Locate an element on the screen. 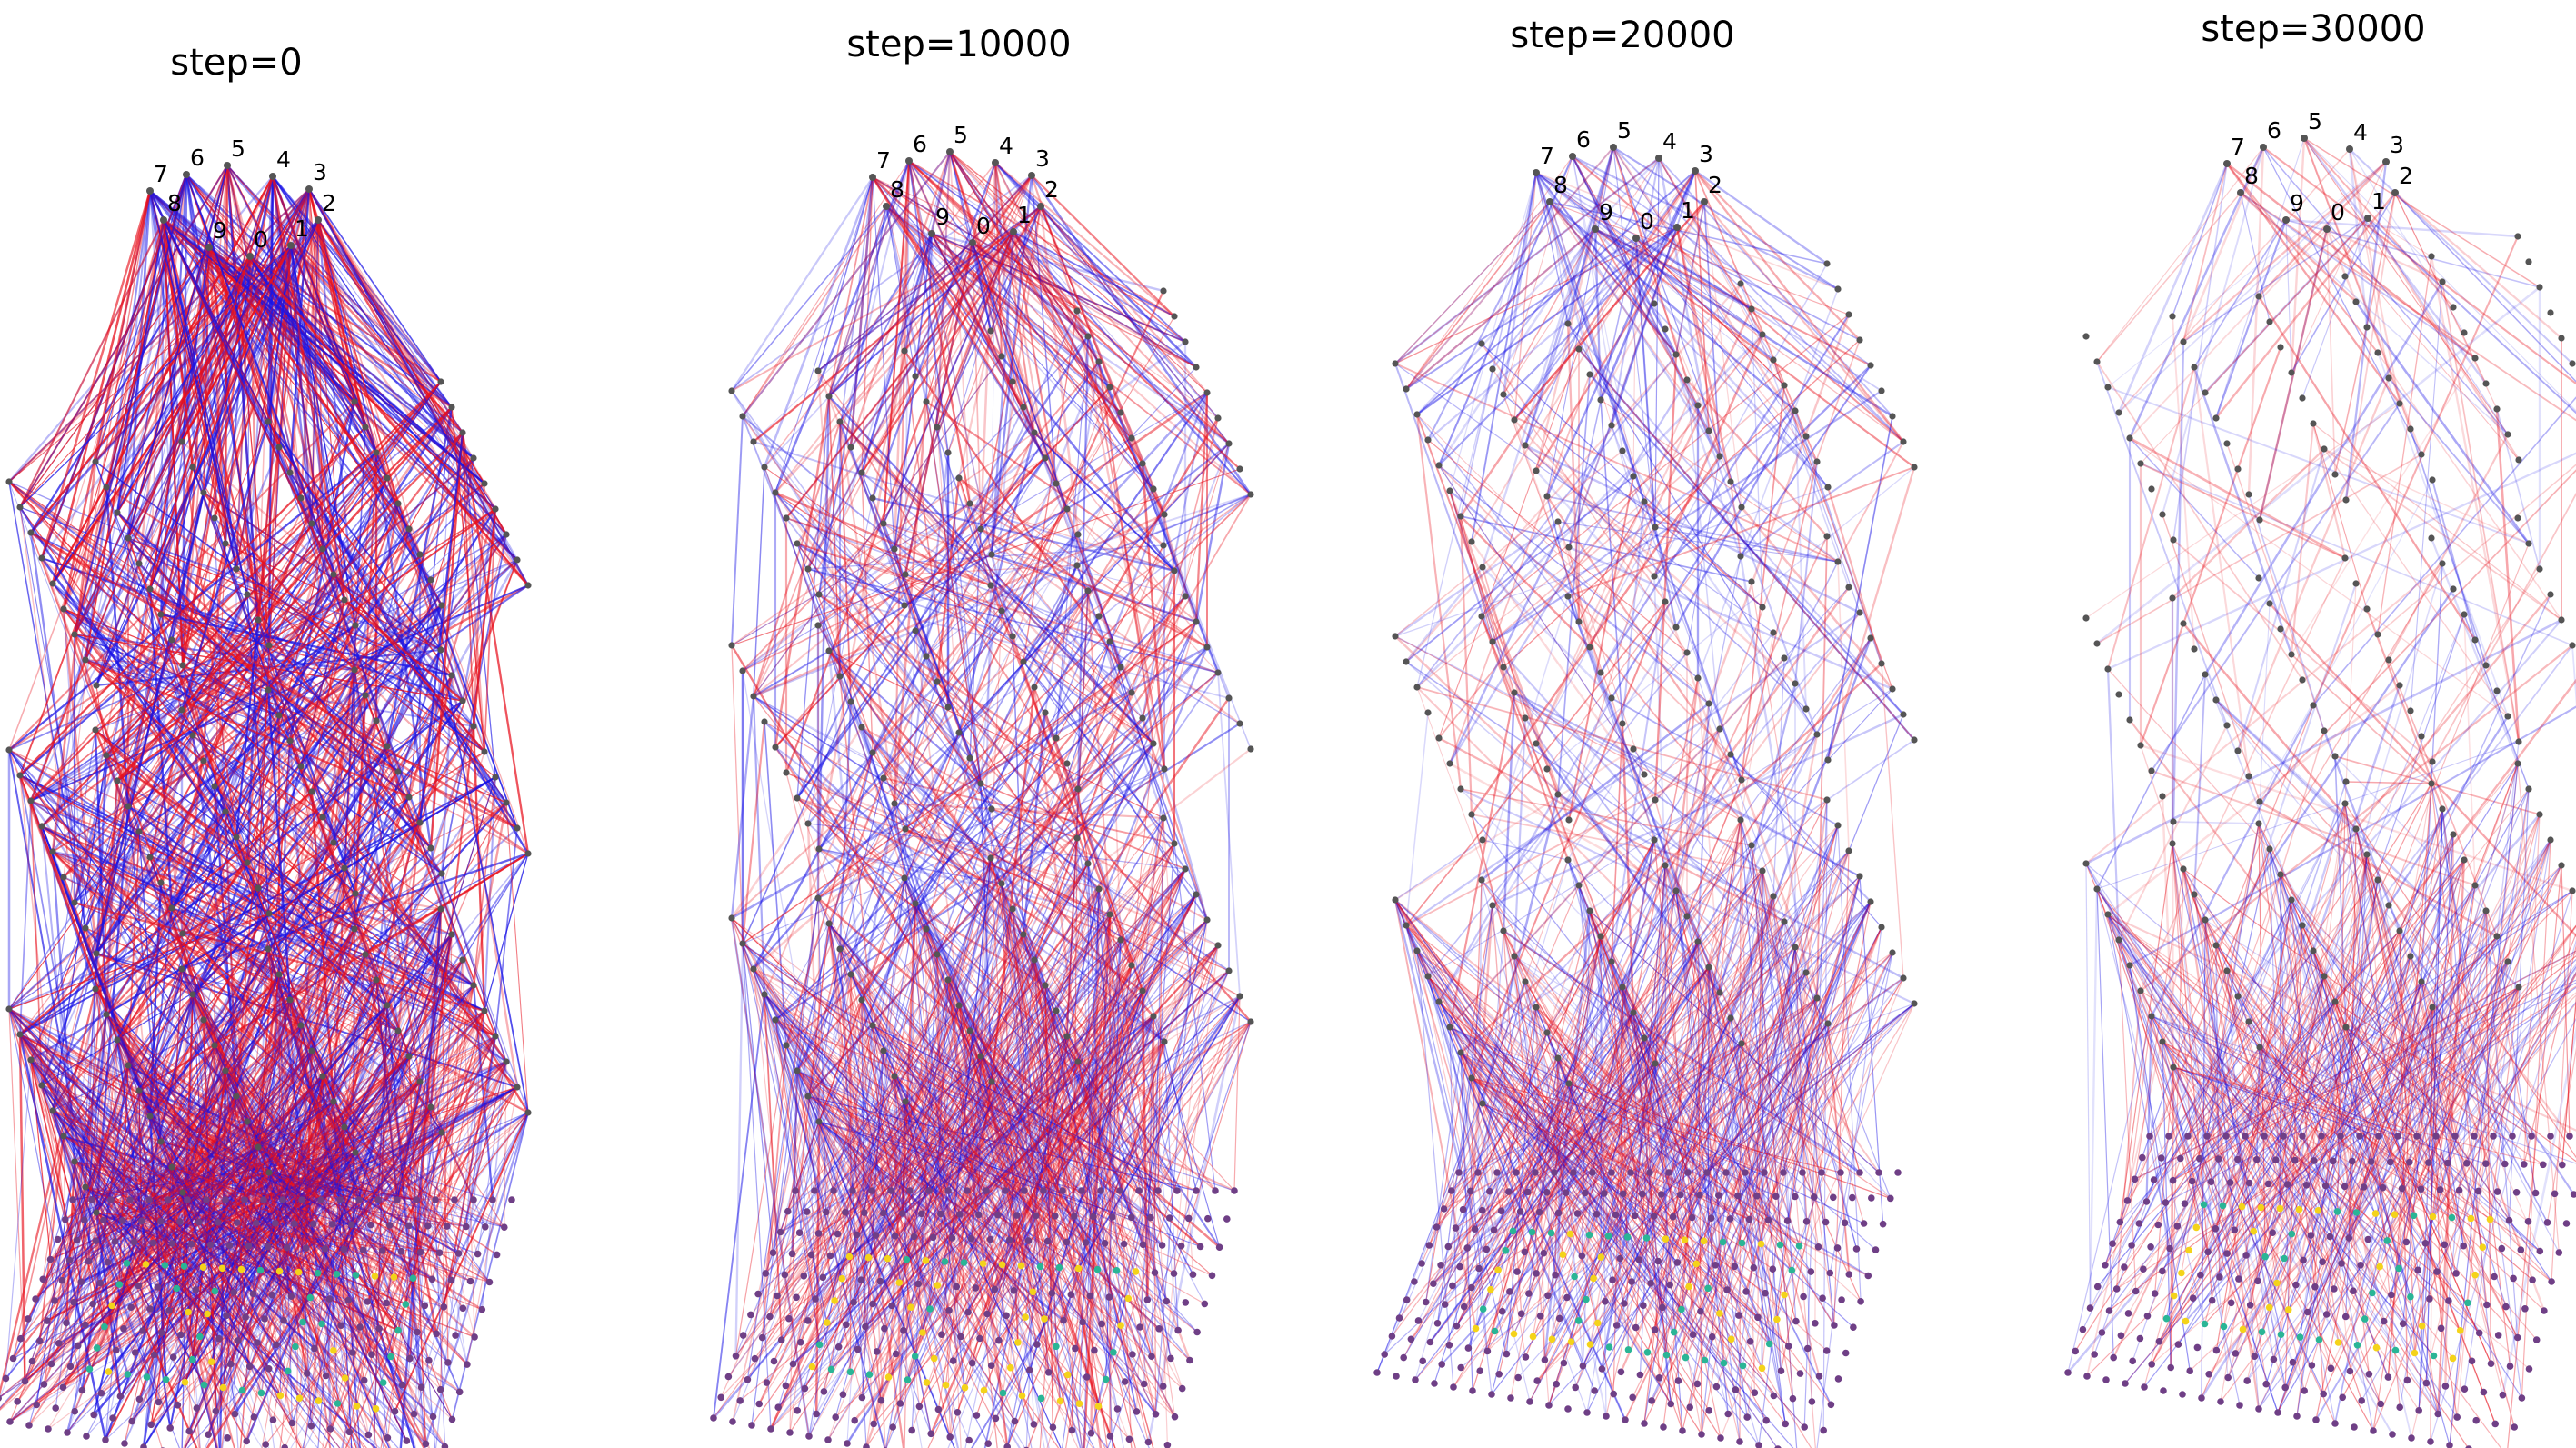 The image size is (2576, 1448). panel-title: step=10000 is located at coordinates (958, 44).